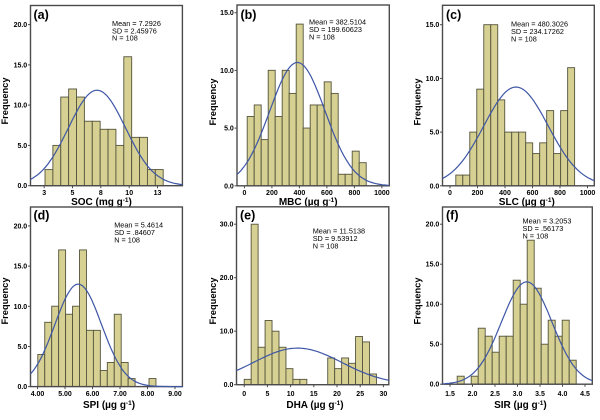 The width and height of the screenshot is (600, 420). I want to click on svg-text: (e), so click(247, 215).